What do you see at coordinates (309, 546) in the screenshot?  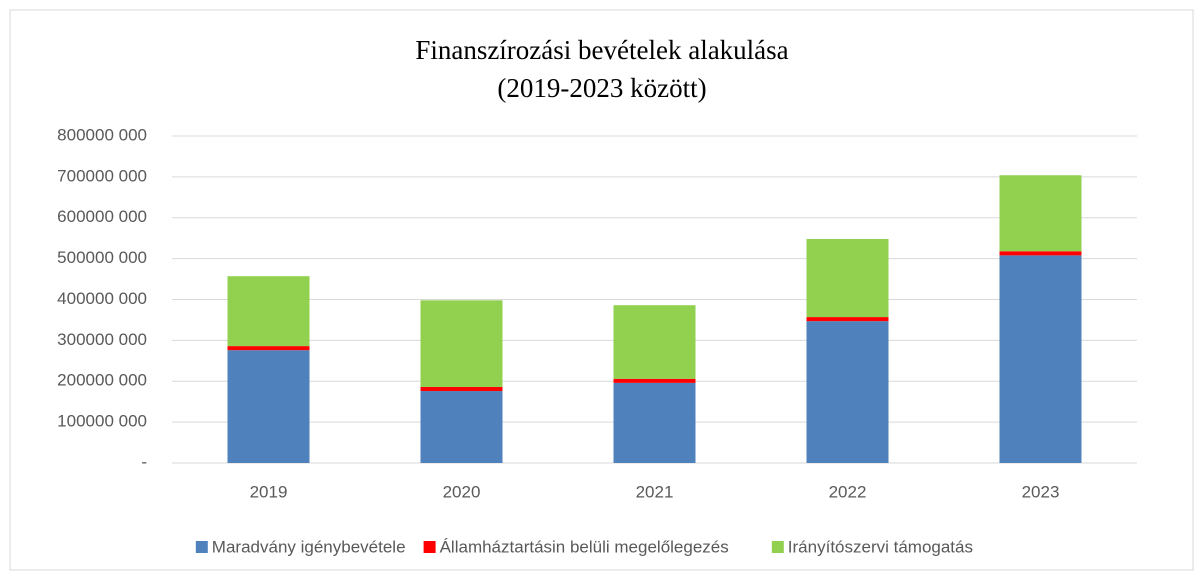 I see `legend-label: Maradvány igénybevétele` at bounding box center [309, 546].